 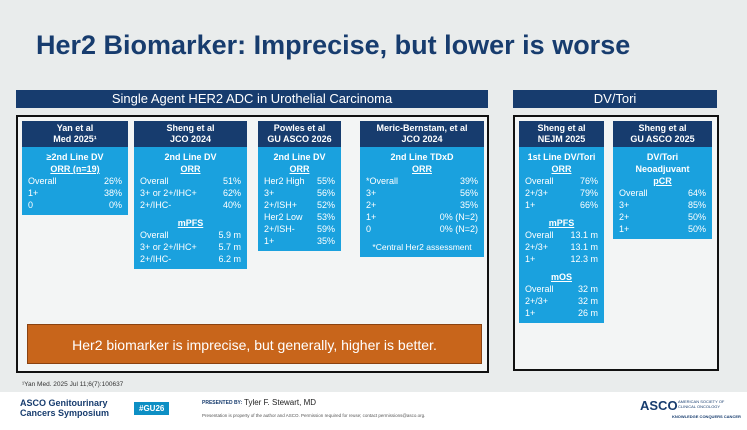 I want to click on section-label: DV/Tori, so click(x=662, y=157).